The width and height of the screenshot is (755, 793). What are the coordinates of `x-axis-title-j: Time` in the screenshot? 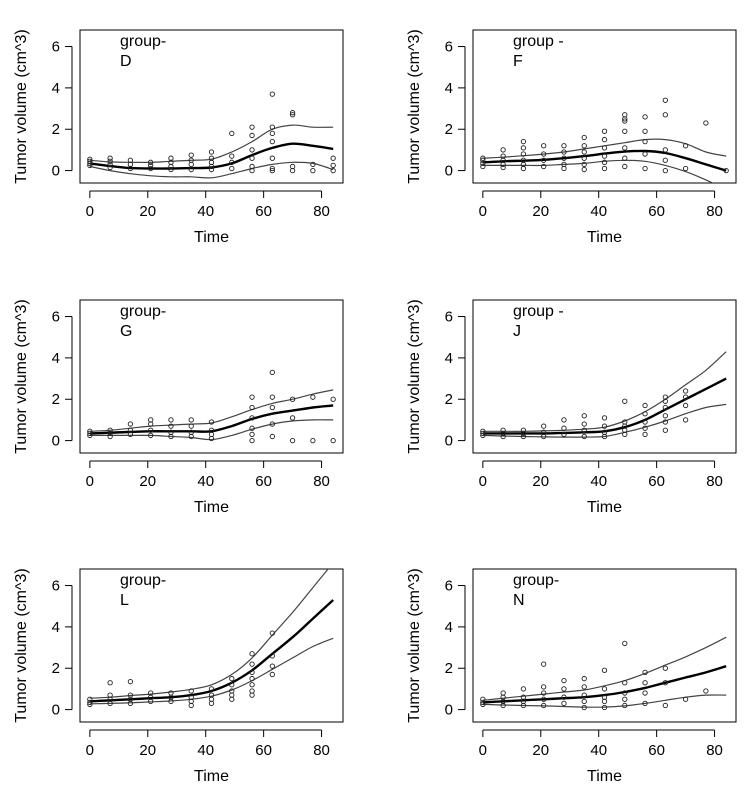 It's located at (604, 507).